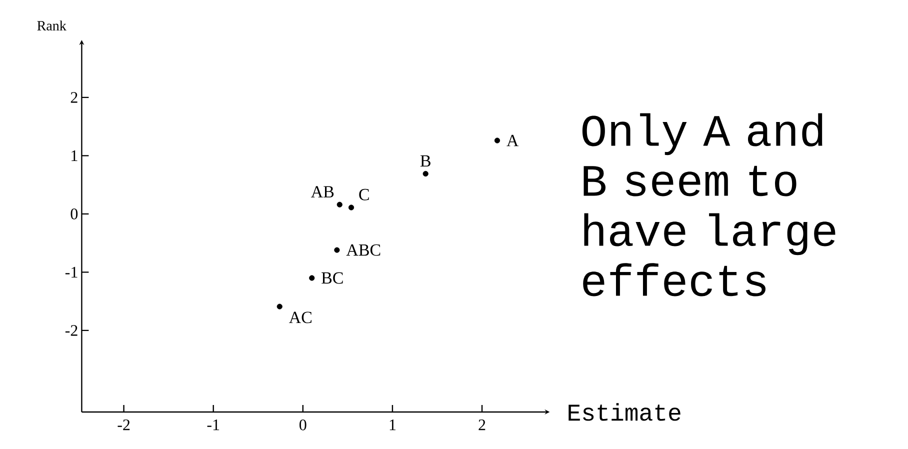  What do you see at coordinates (303, 425) in the screenshot?
I see `x-tick-label: 0` at bounding box center [303, 425].